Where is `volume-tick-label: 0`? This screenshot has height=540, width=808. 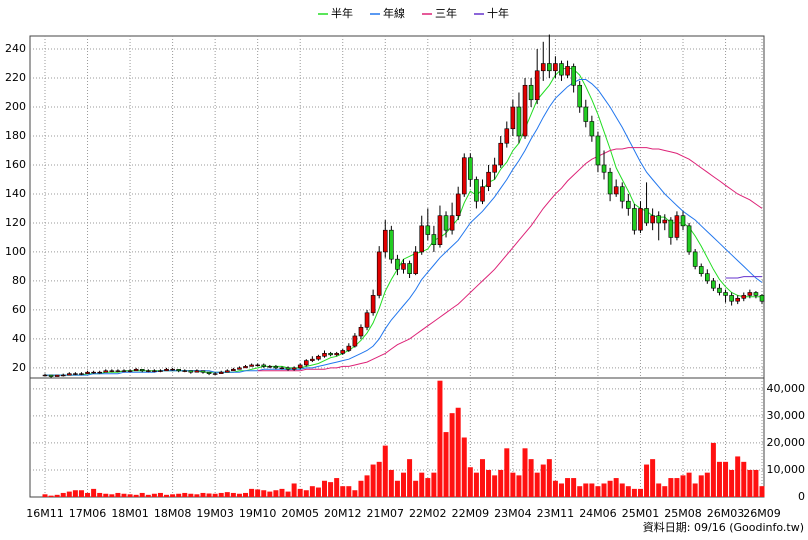
volume-tick-label: 0 is located at coordinates (801, 496).